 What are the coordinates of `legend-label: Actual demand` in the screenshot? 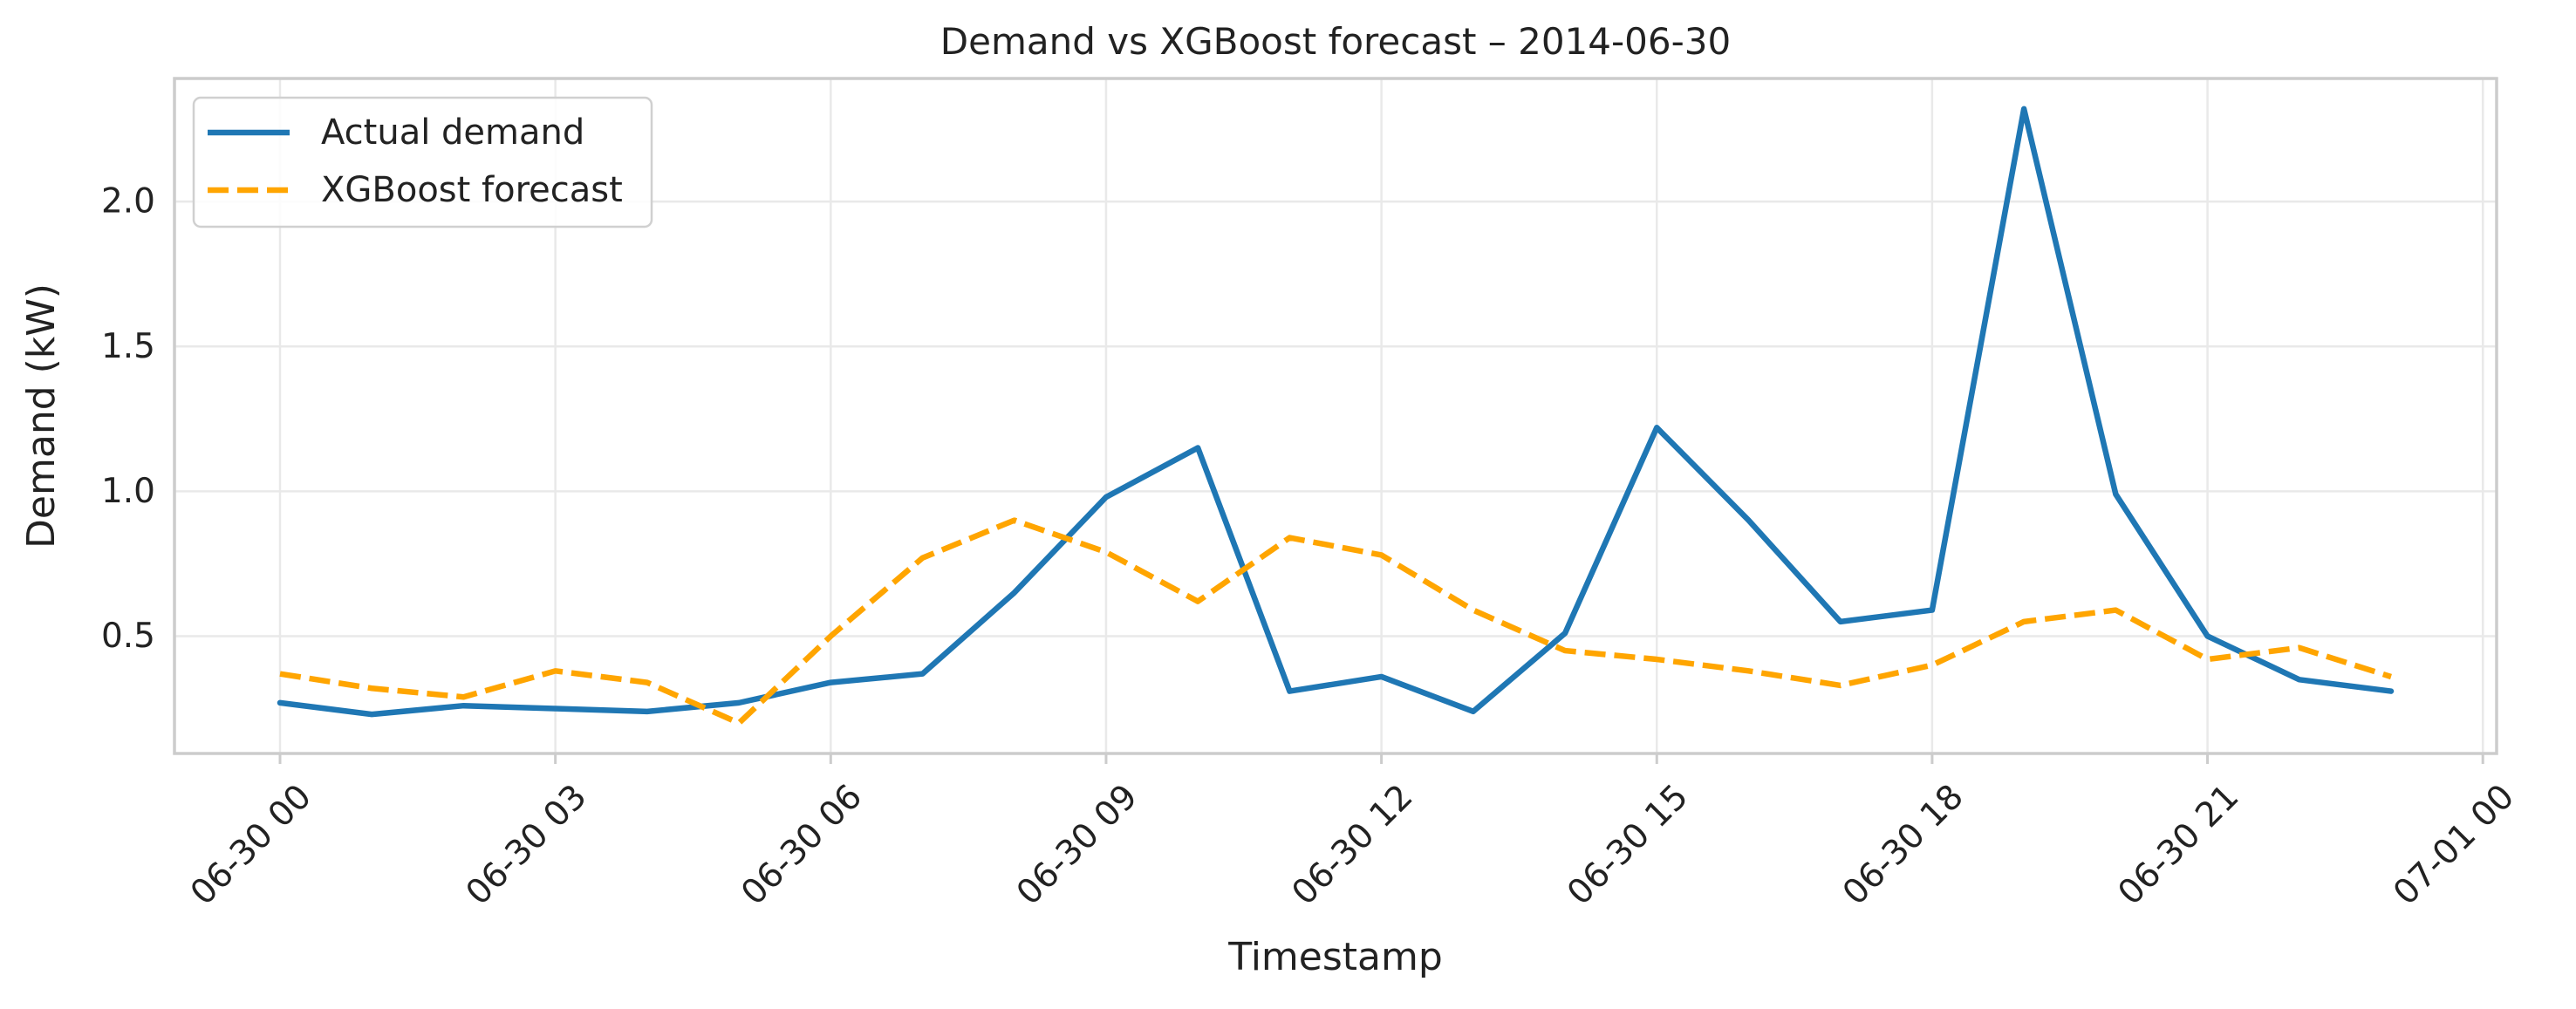 It's located at (452, 132).